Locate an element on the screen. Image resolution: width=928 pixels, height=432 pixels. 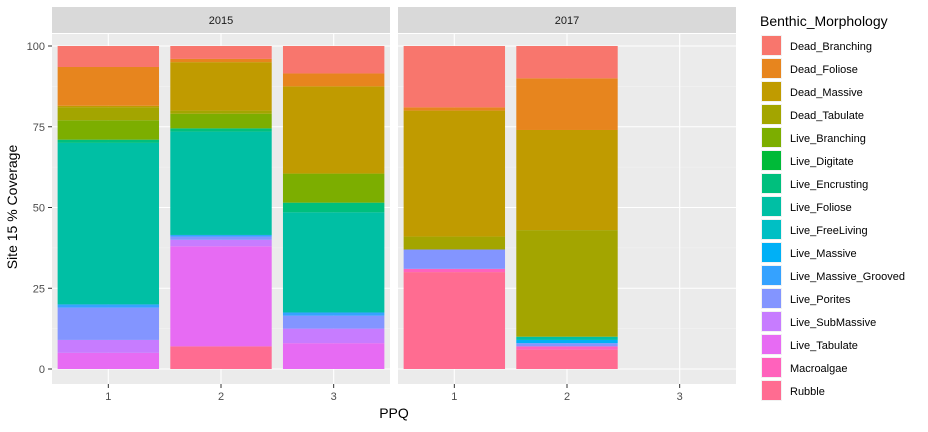
legend-item-Live_Encrusting: Live_Encrusting is located at coordinates (814, 183).